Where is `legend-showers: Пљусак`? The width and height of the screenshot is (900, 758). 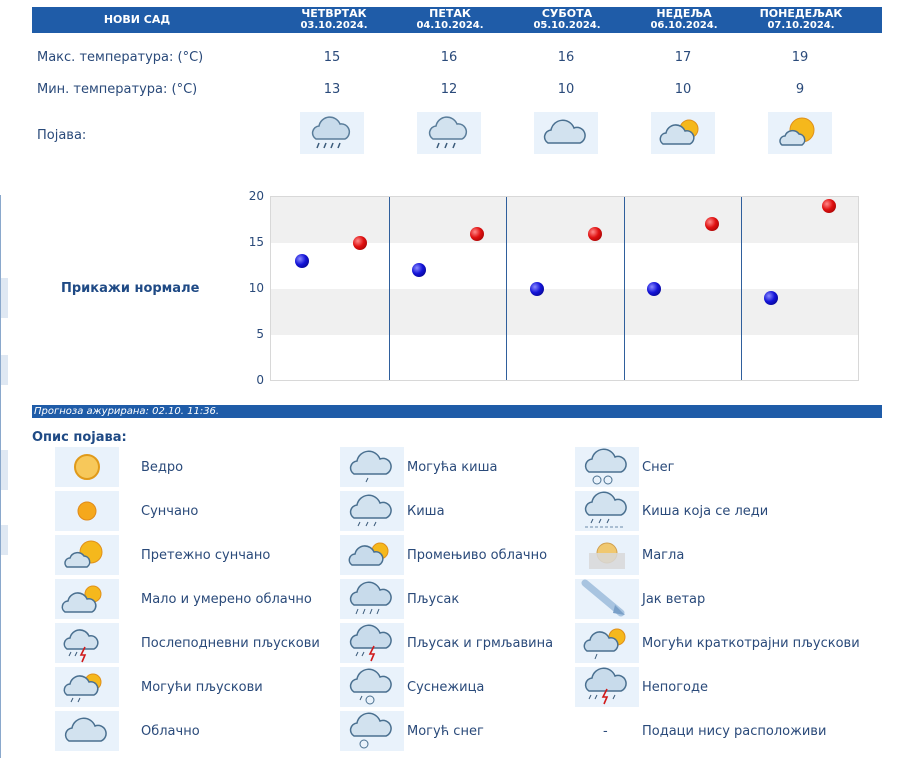 legend-showers: Пљусак is located at coordinates (433, 599).